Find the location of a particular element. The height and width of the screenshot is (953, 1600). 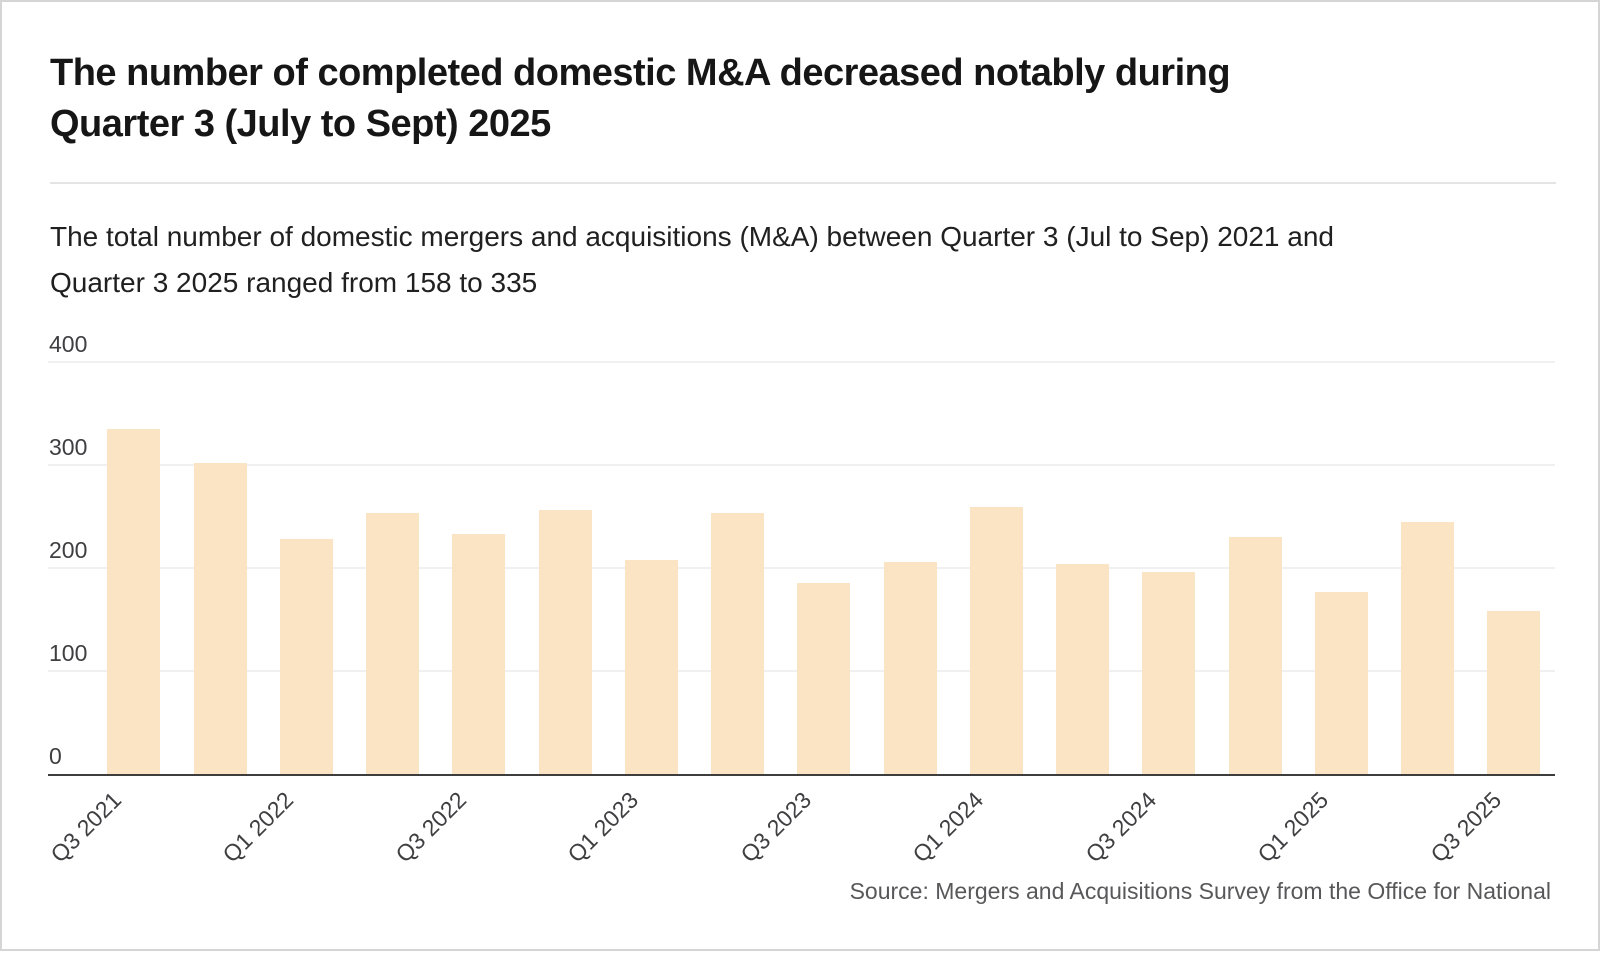

y-tick-label-300: 300 is located at coordinates (68, 447).